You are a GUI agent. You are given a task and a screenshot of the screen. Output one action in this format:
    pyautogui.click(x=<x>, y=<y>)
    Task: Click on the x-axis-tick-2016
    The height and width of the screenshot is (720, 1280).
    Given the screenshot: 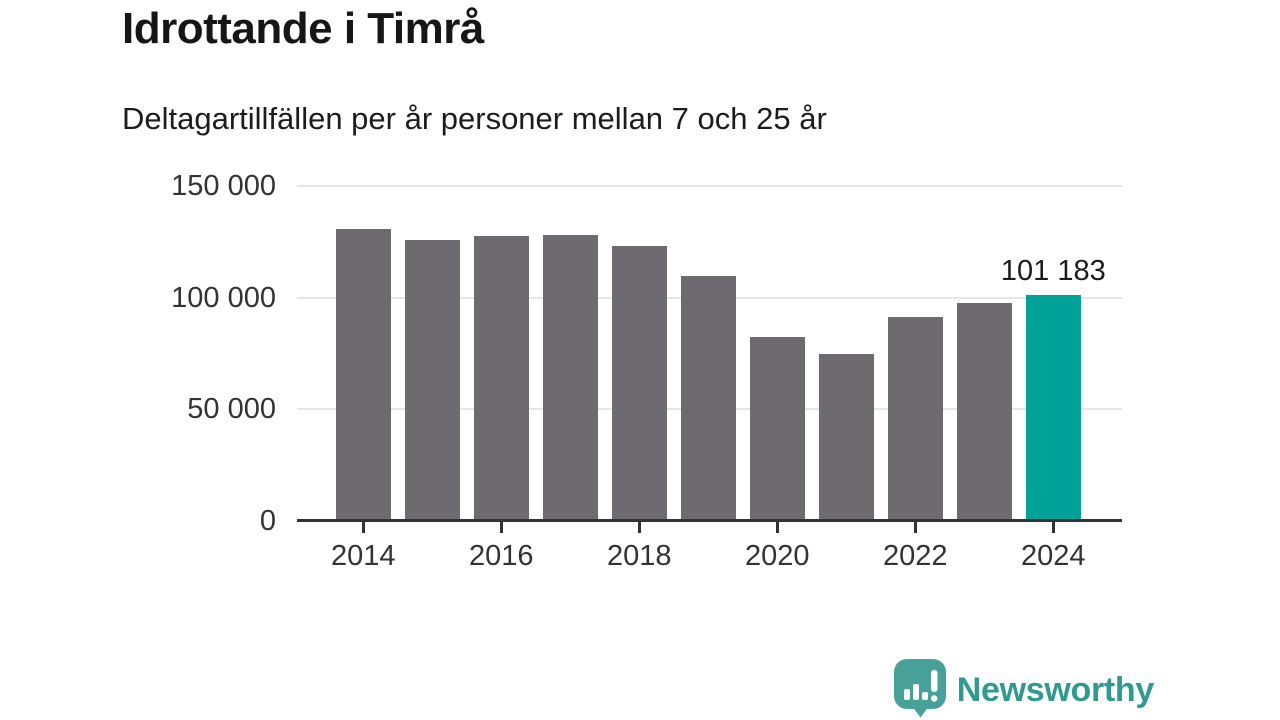 What is the action you would take?
    pyautogui.click(x=501, y=527)
    